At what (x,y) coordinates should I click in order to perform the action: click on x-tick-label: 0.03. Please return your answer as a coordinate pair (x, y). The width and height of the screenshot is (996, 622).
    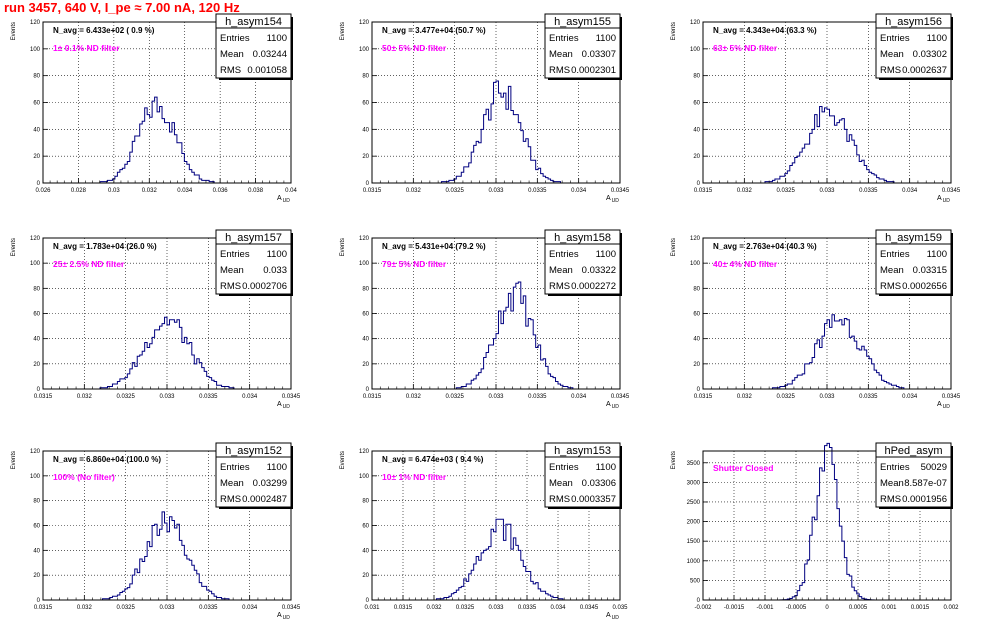
    Looking at the image, I should click on (114, 191).